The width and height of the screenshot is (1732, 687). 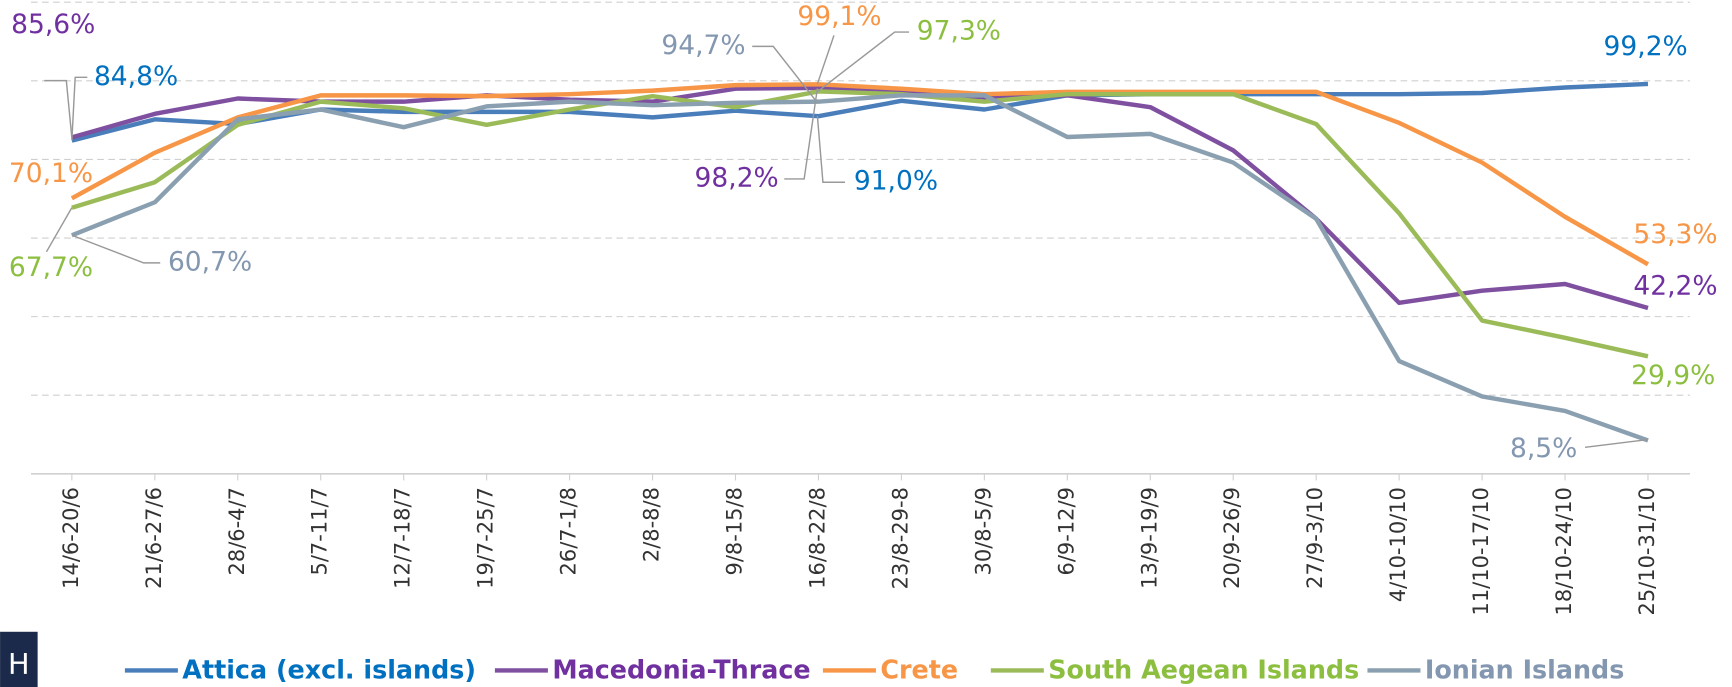 I want to click on x-tick-label: 27/9-3/10, so click(x=1315, y=538).